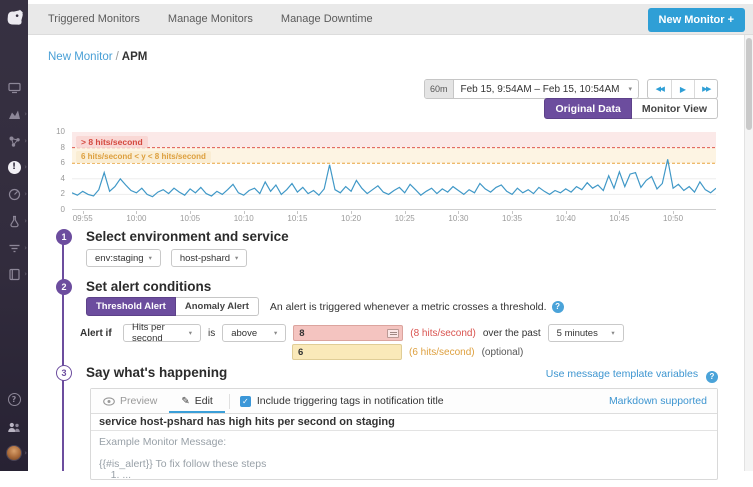  I want to click on datadog-logo, so click(14, 18).